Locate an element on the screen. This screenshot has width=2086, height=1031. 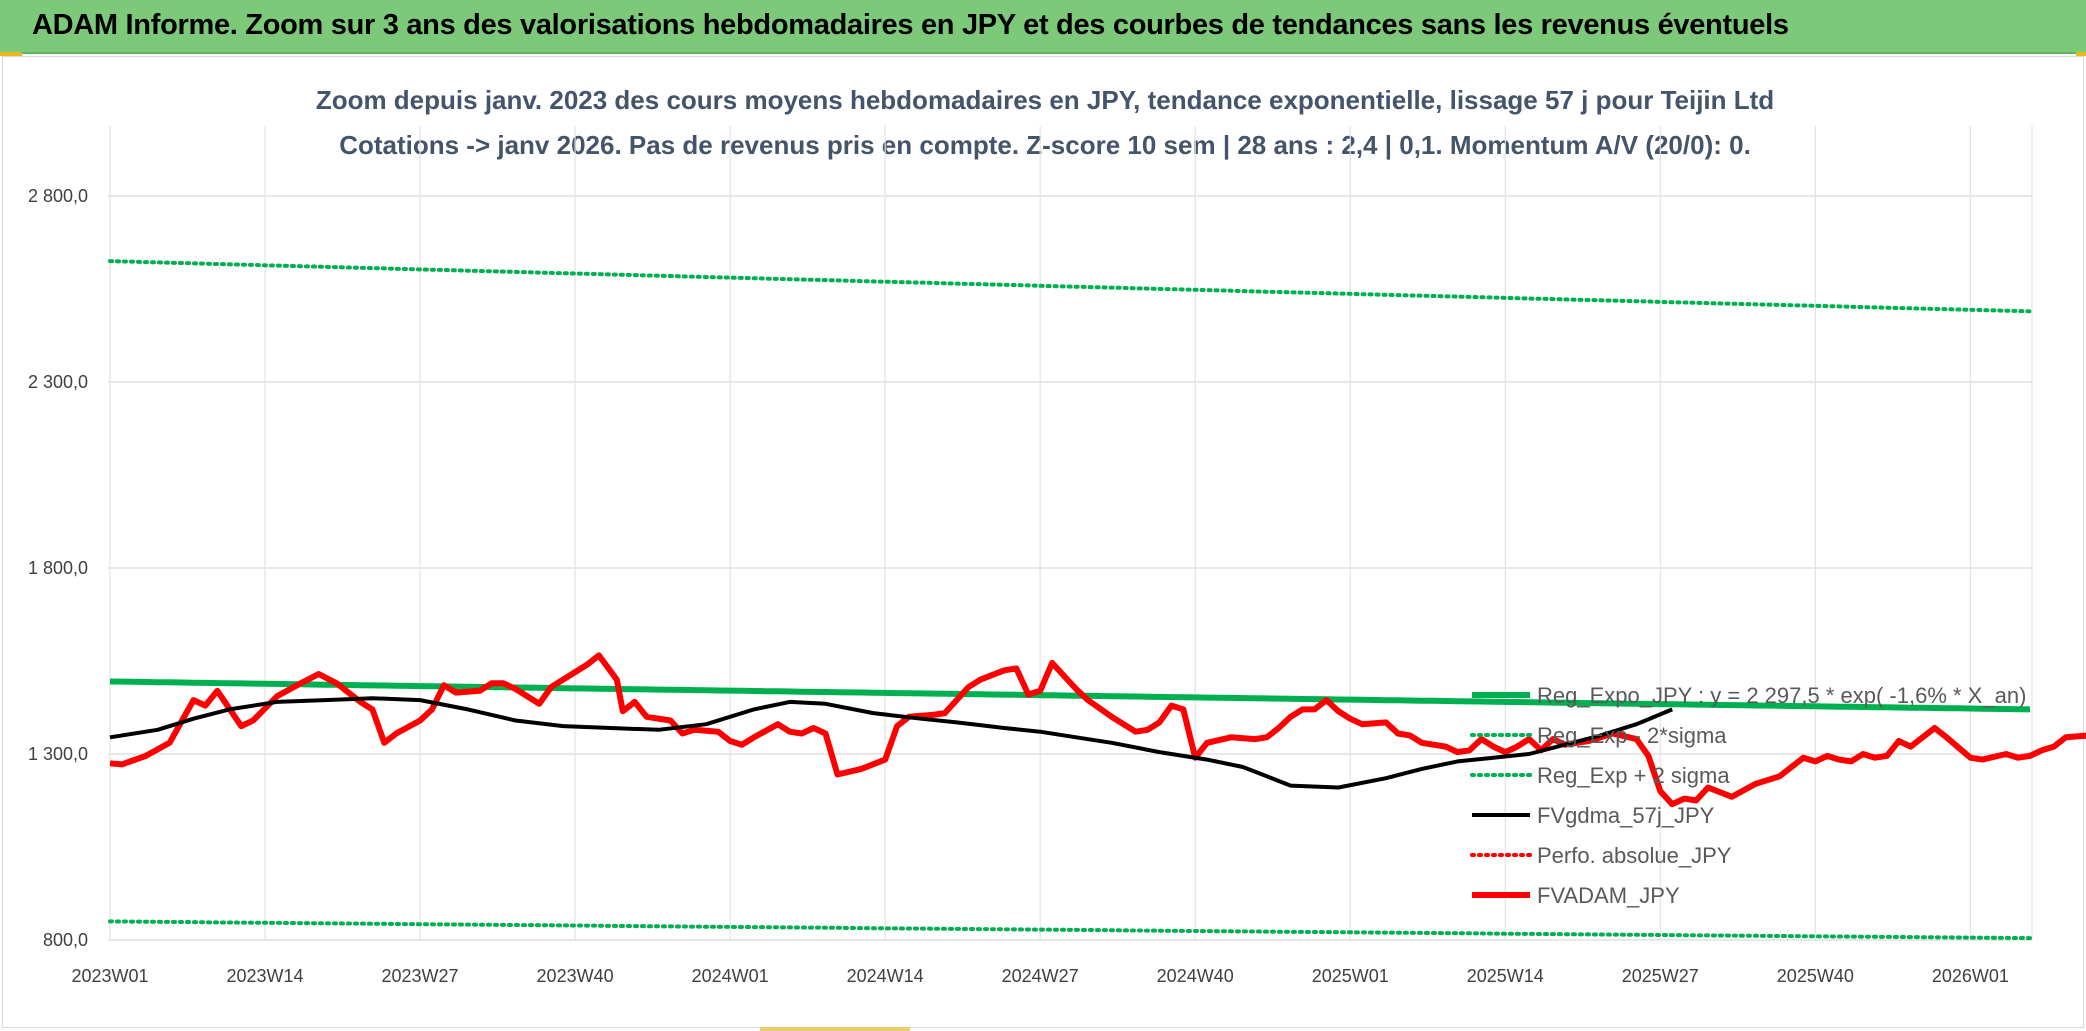
legend-label: FVADAM_JPY is located at coordinates (1608, 895).